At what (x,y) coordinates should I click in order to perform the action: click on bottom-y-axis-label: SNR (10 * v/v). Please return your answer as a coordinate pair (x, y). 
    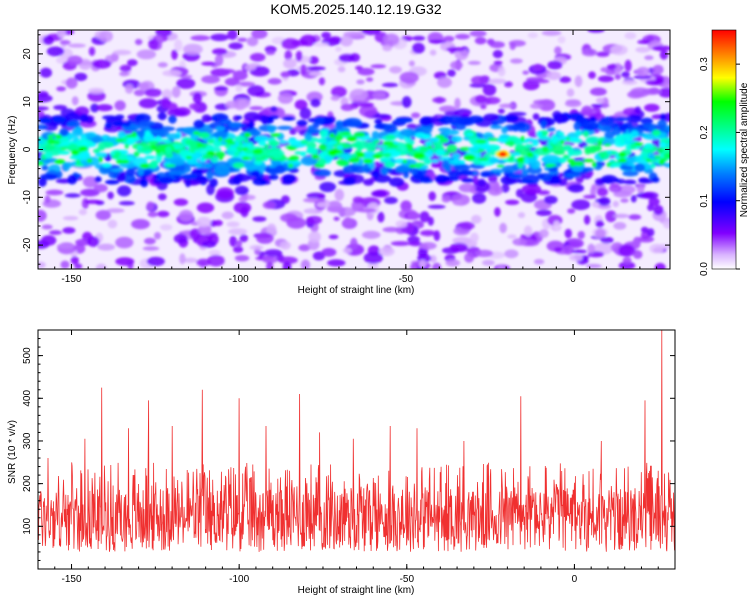
    Looking at the image, I should click on (12, 452).